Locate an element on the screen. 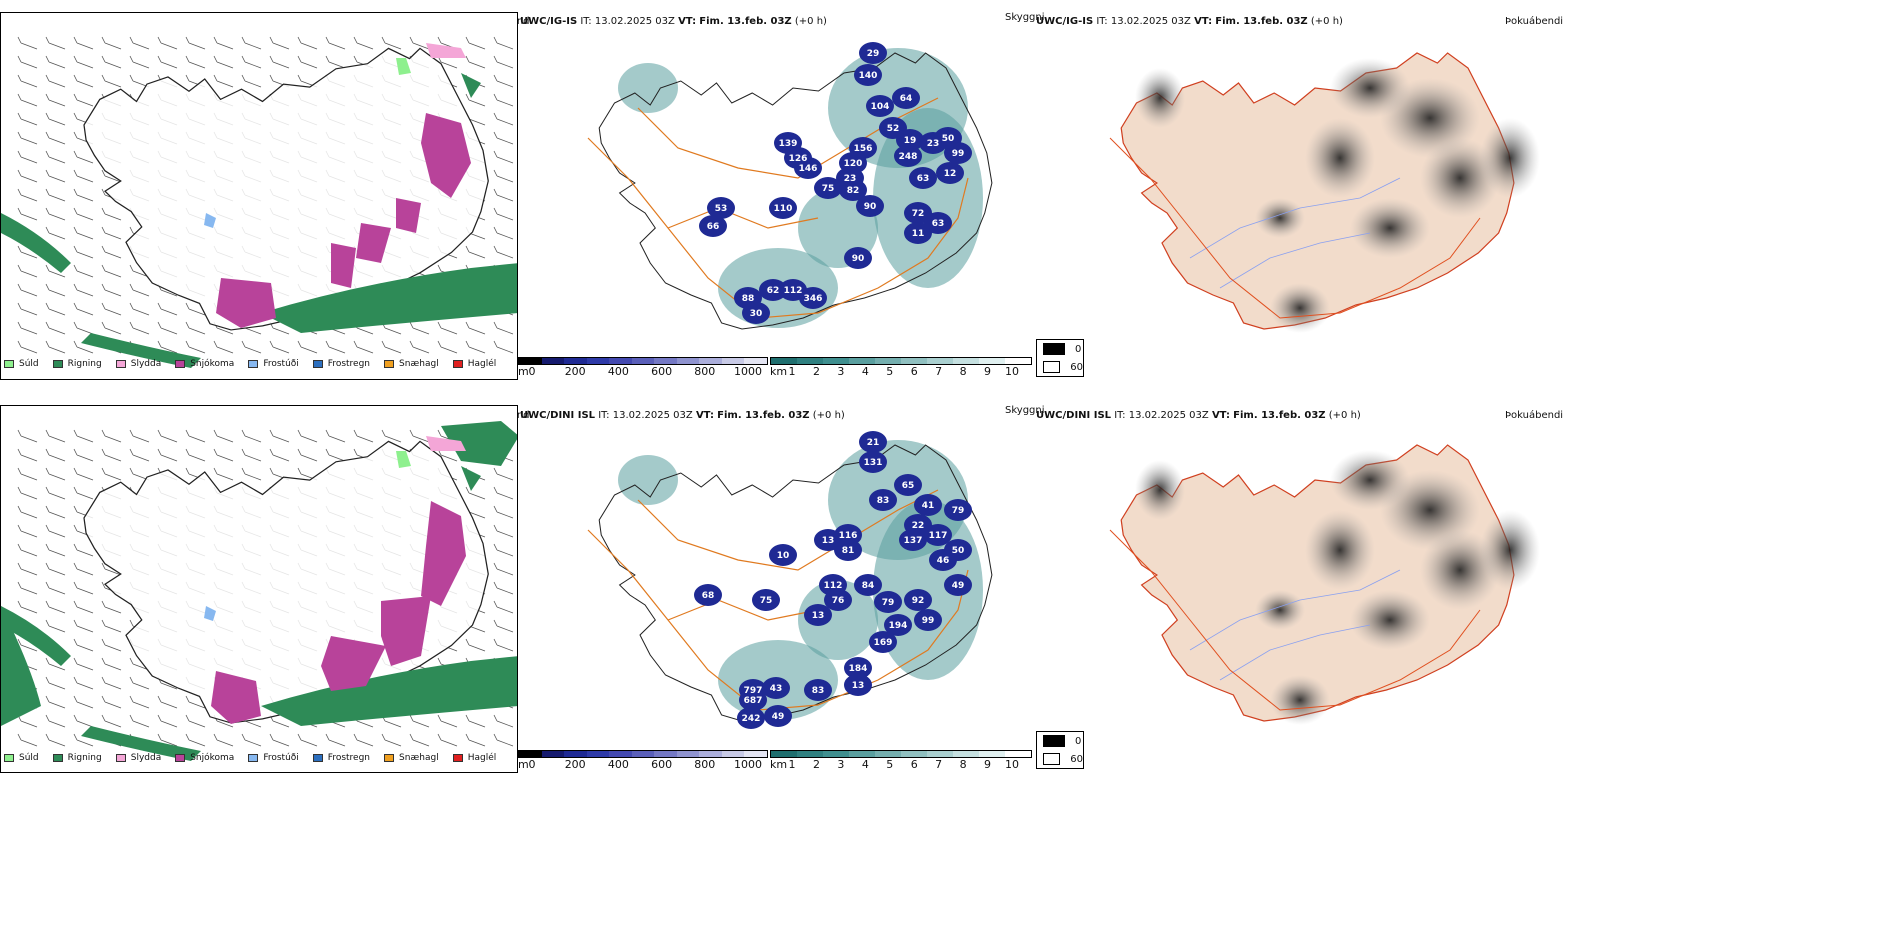 This screenshot has height=950, width=1900. visibility-value: 72 is located at coordinates (918, 214).